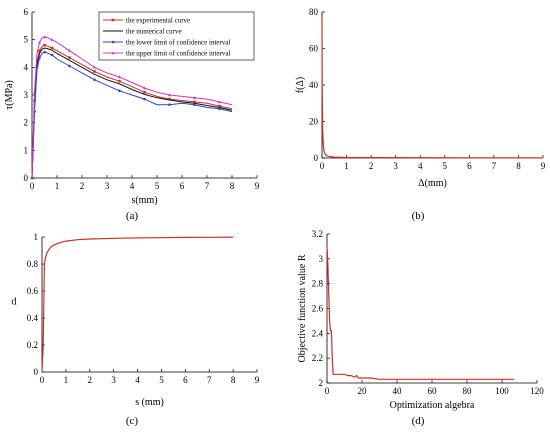 The width and height of the screenshot is (550, 433). I want to click on y-tick-label-a: 1, so click(26, 150).